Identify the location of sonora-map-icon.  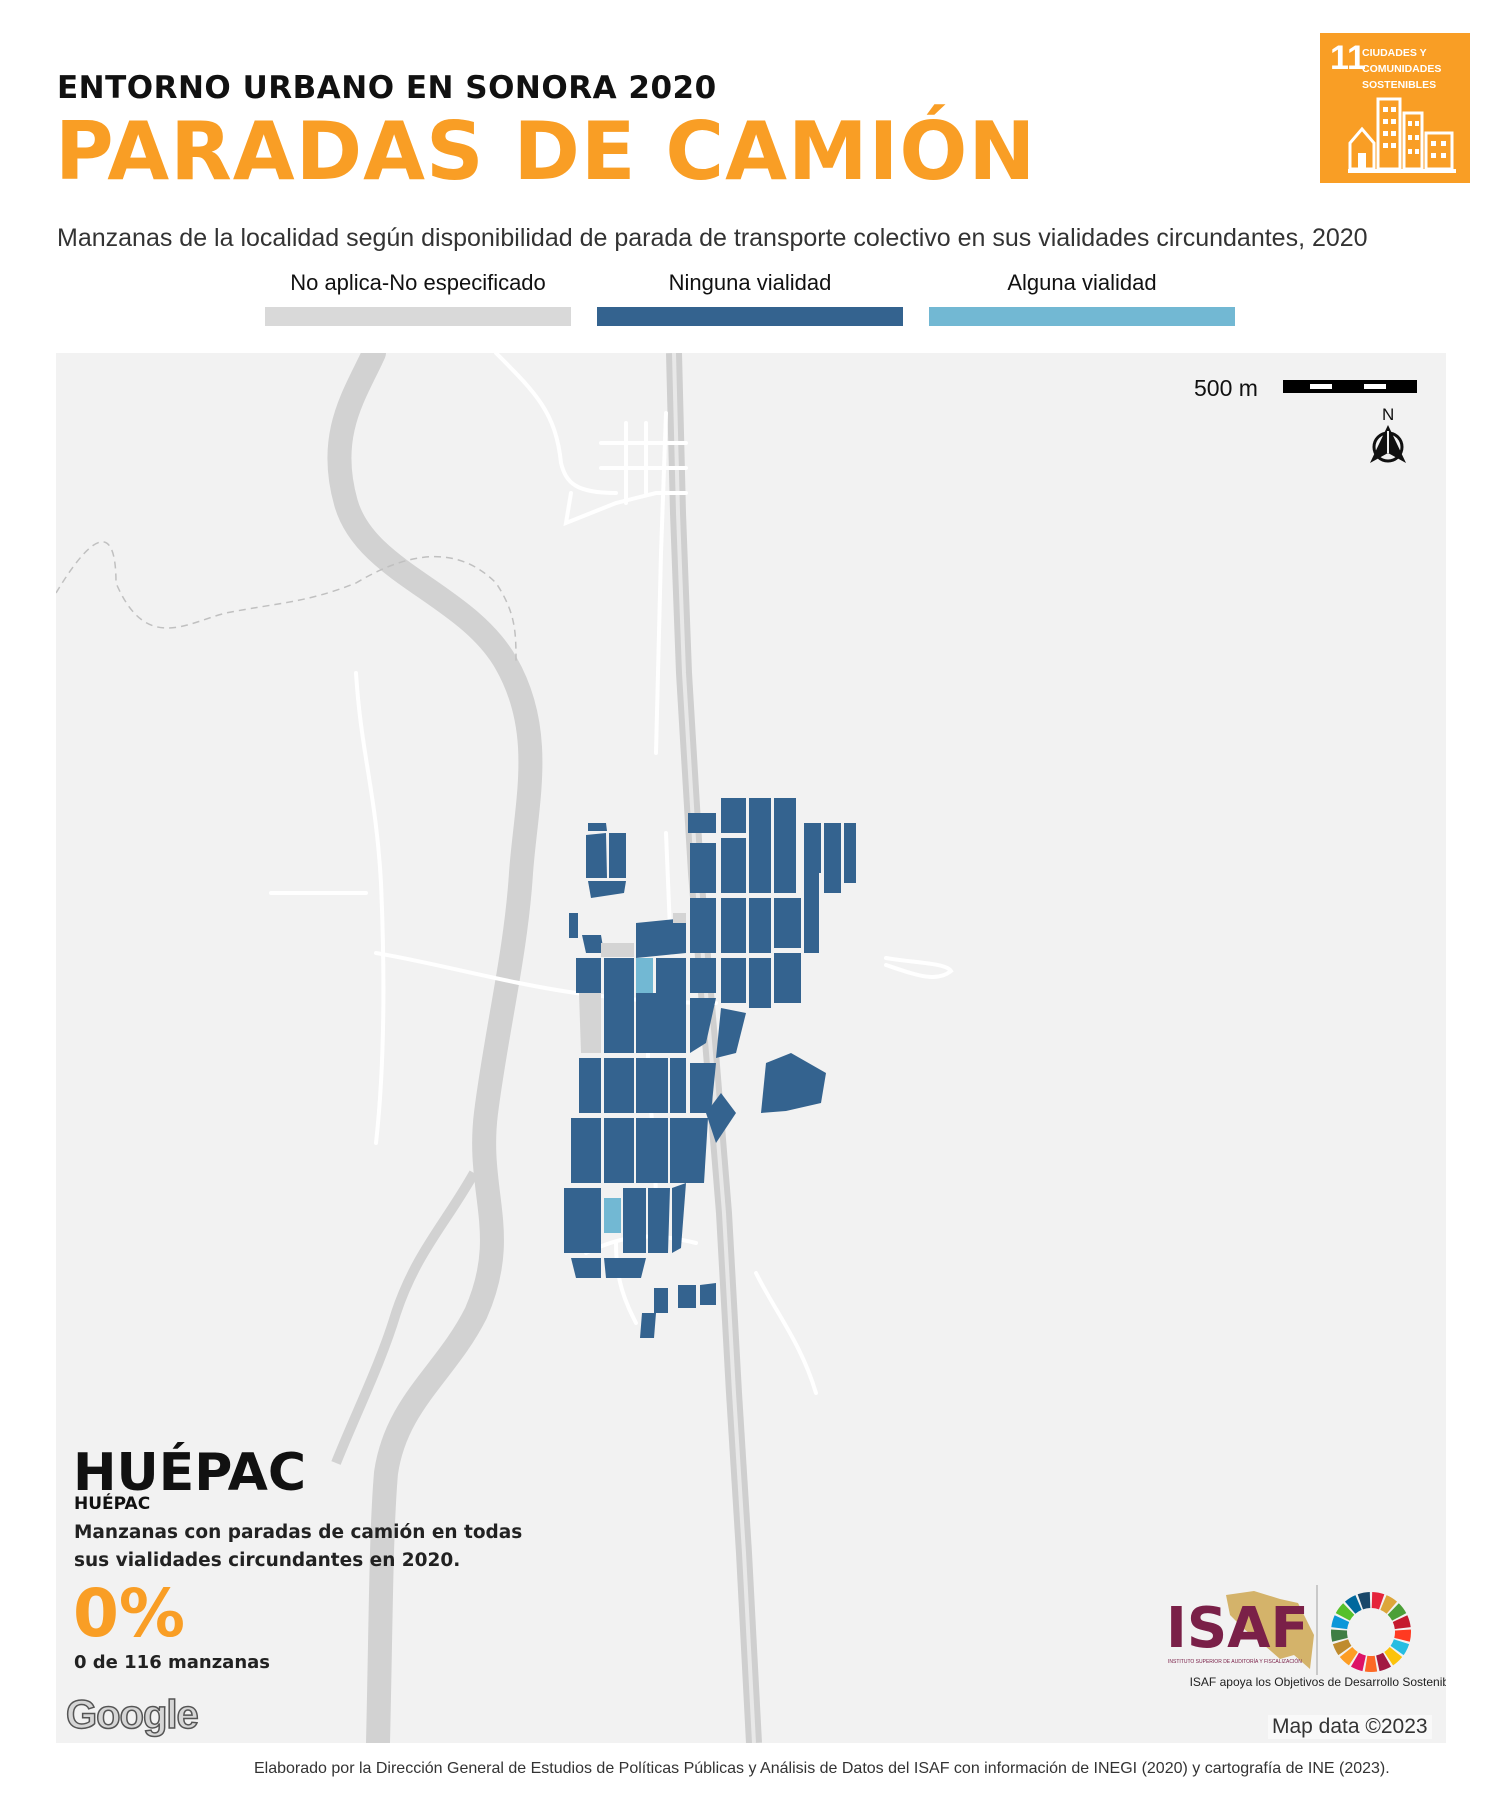
(1270, 1630).